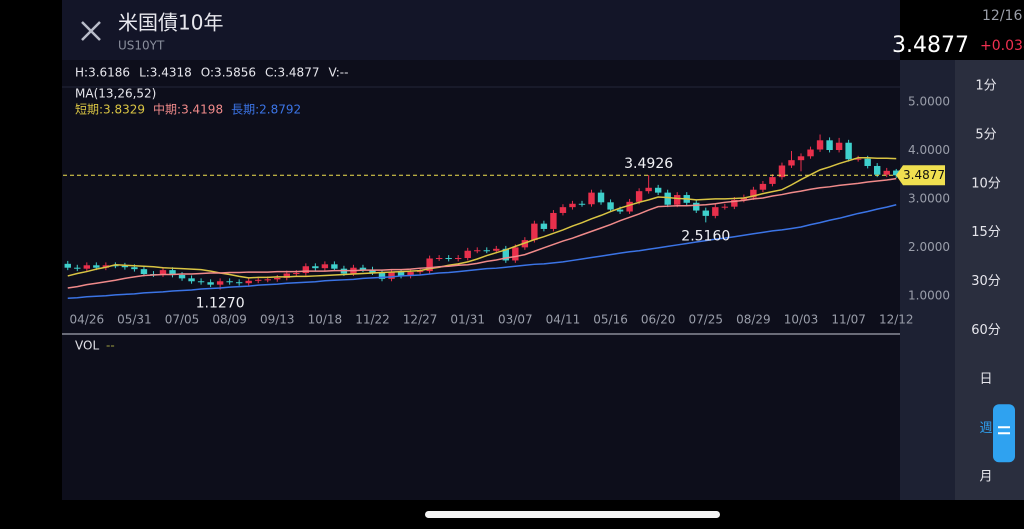 This screenshot has height=529, width=1024. I want to click on timeframe-button: 1分, so click(985, 86).